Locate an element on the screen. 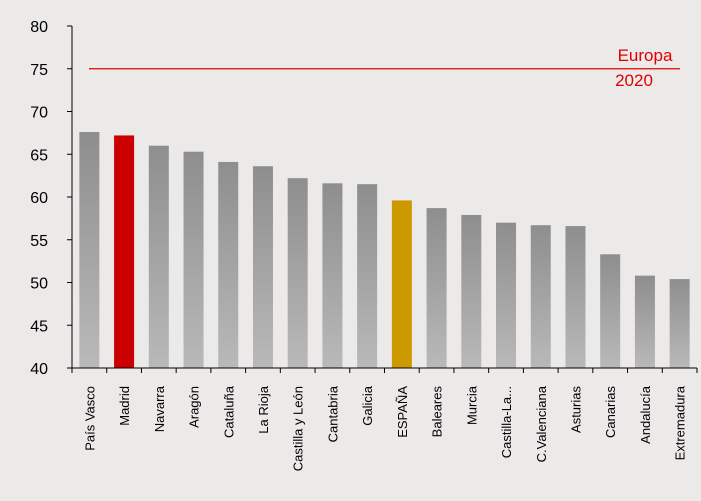 This screenshot has width=701, height=501. target-label-line1: Europa is located at coordinates (645, 55).